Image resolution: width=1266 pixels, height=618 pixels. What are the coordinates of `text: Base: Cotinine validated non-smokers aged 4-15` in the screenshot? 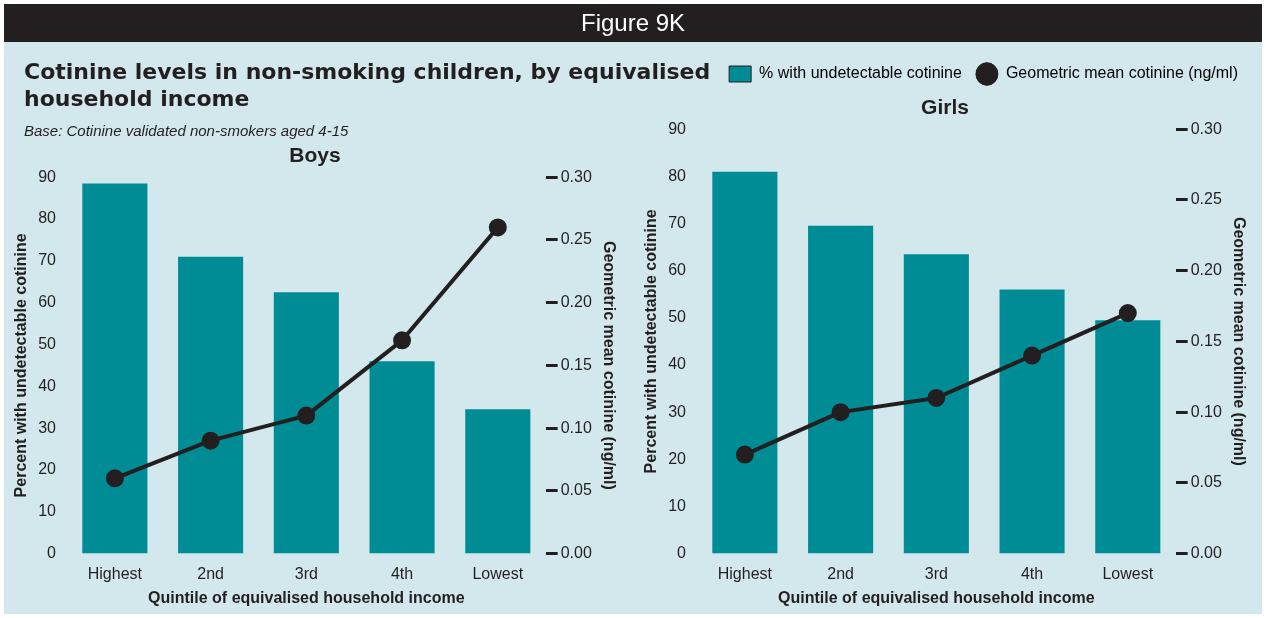 It's located at (186, 130).